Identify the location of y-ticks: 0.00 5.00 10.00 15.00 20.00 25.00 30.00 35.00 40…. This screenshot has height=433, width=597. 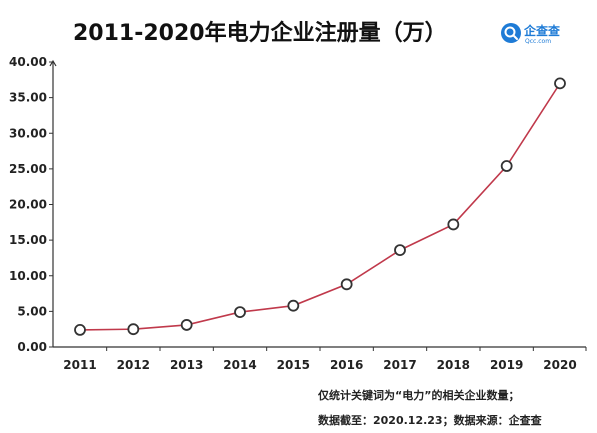
(31, 204).